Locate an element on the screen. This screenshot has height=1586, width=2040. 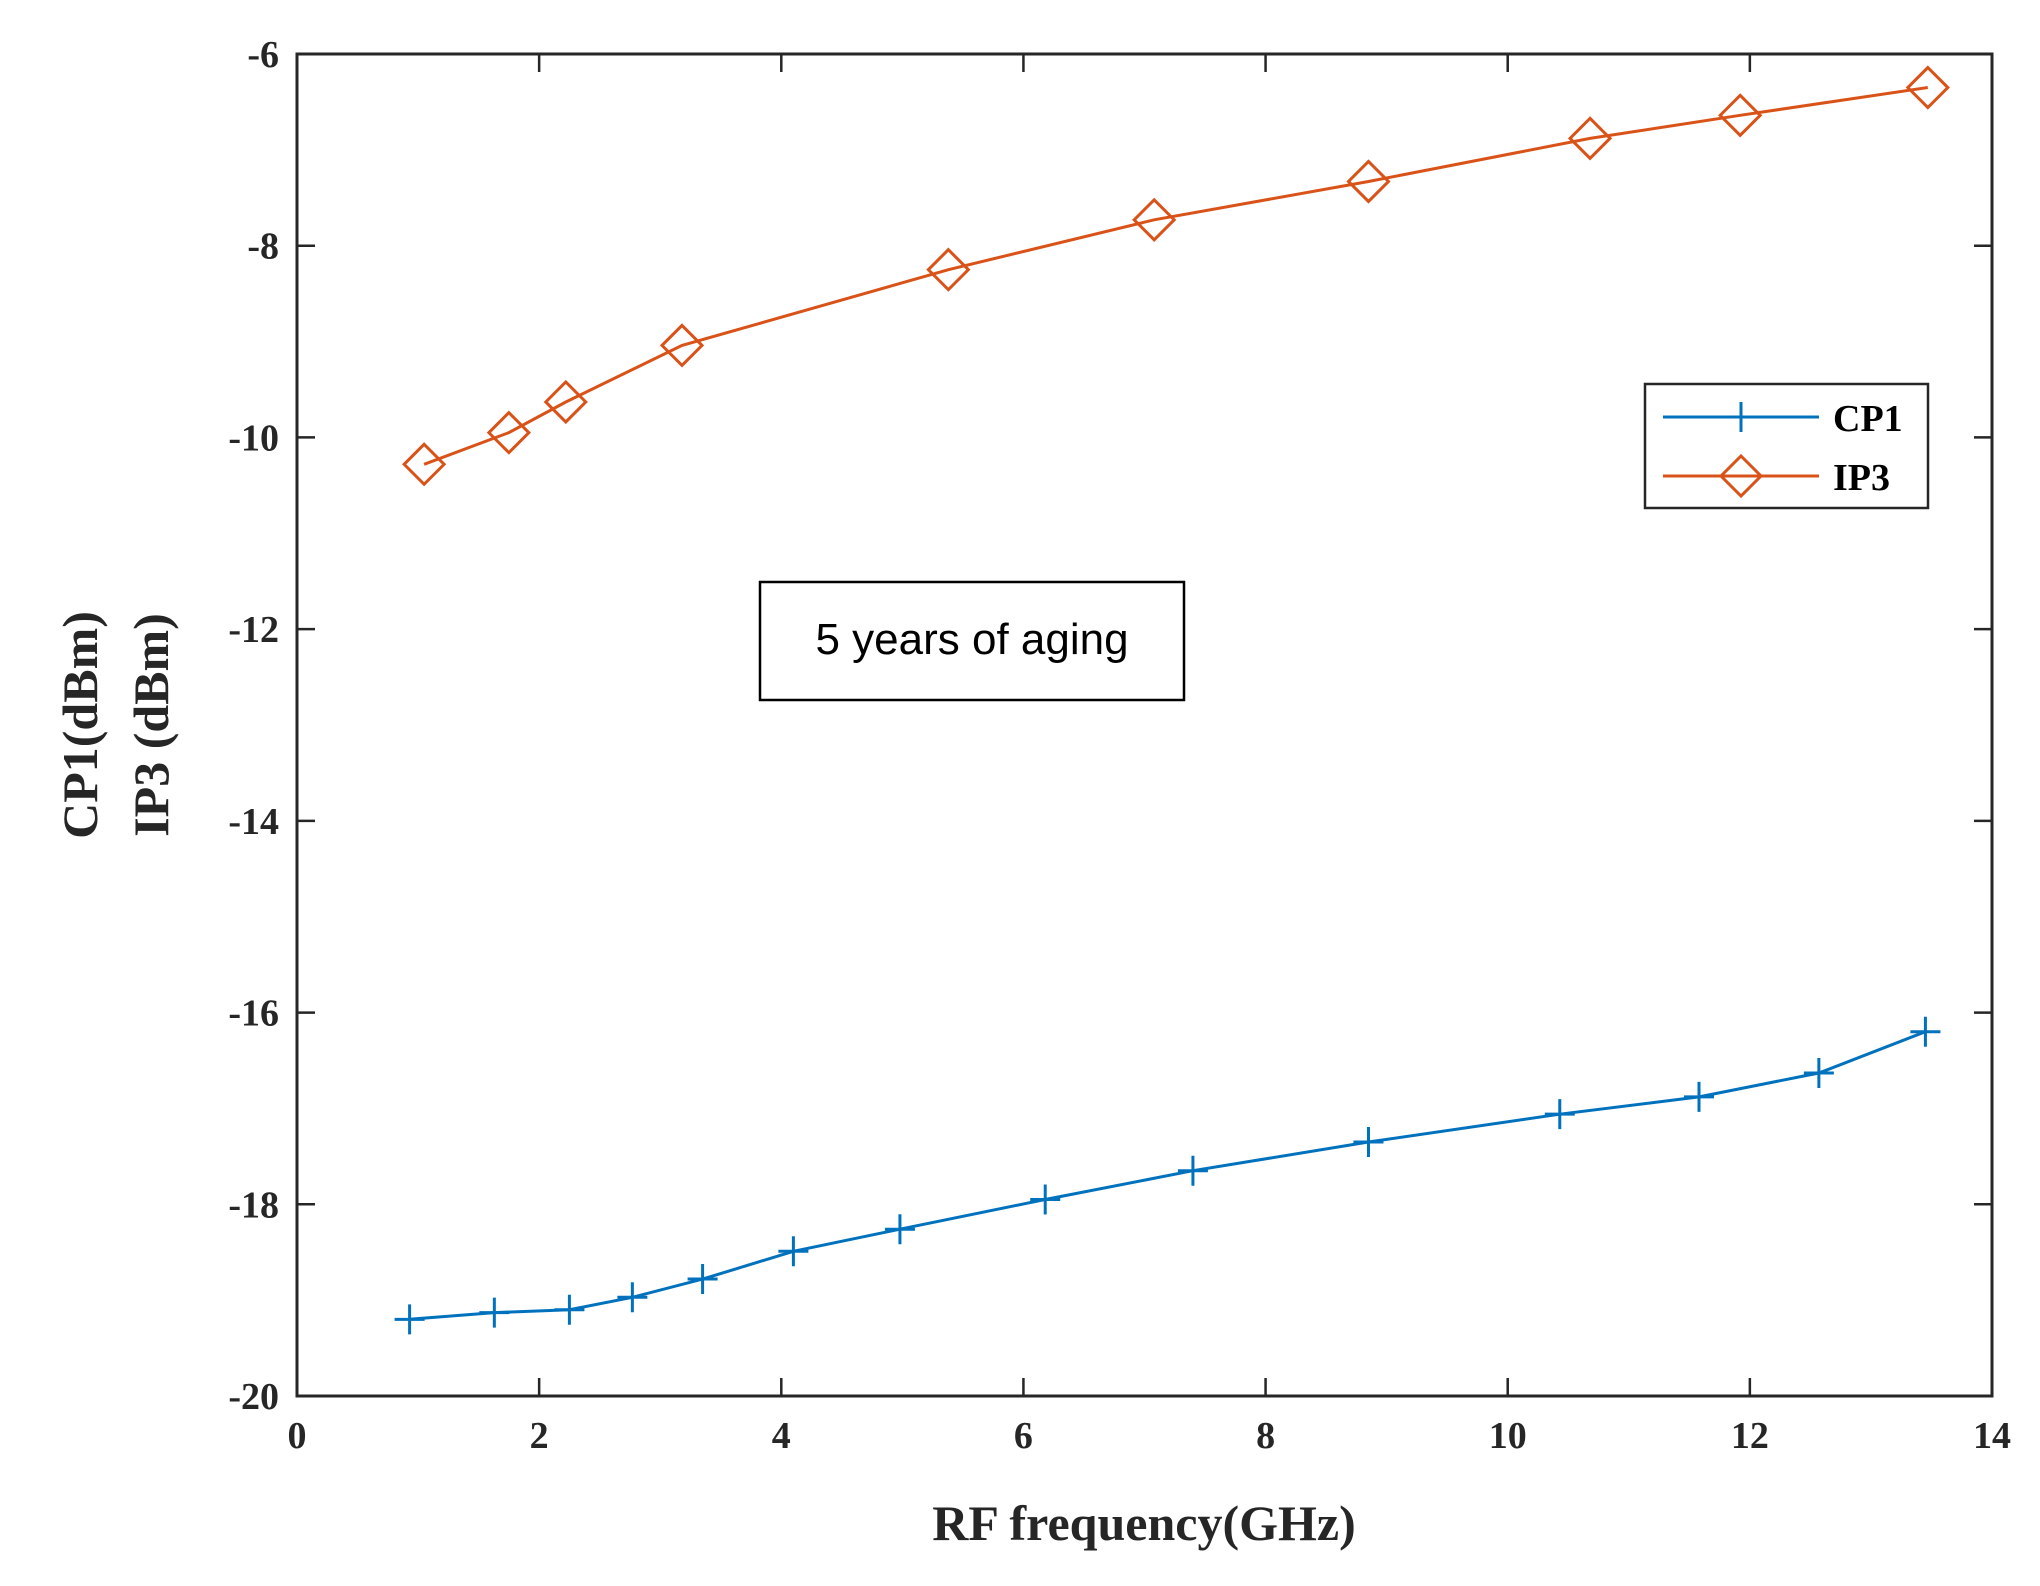
y-tick-label: -14 is located at coordinates (253, 822).